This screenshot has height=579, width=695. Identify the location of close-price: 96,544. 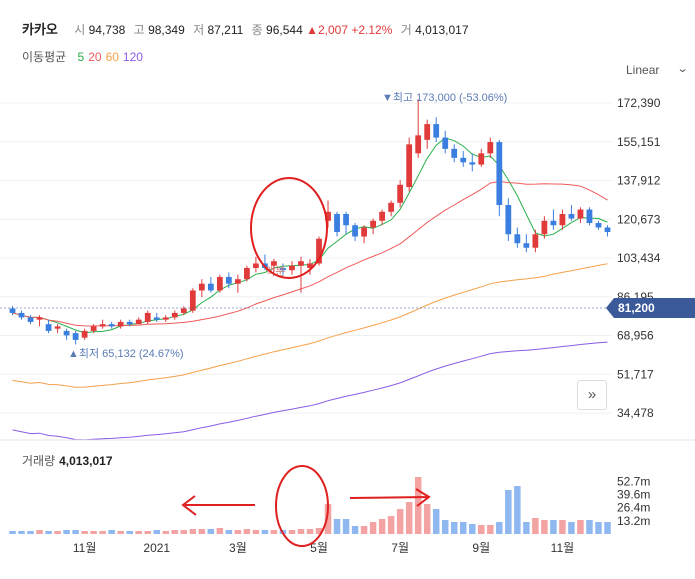
(284, 30).